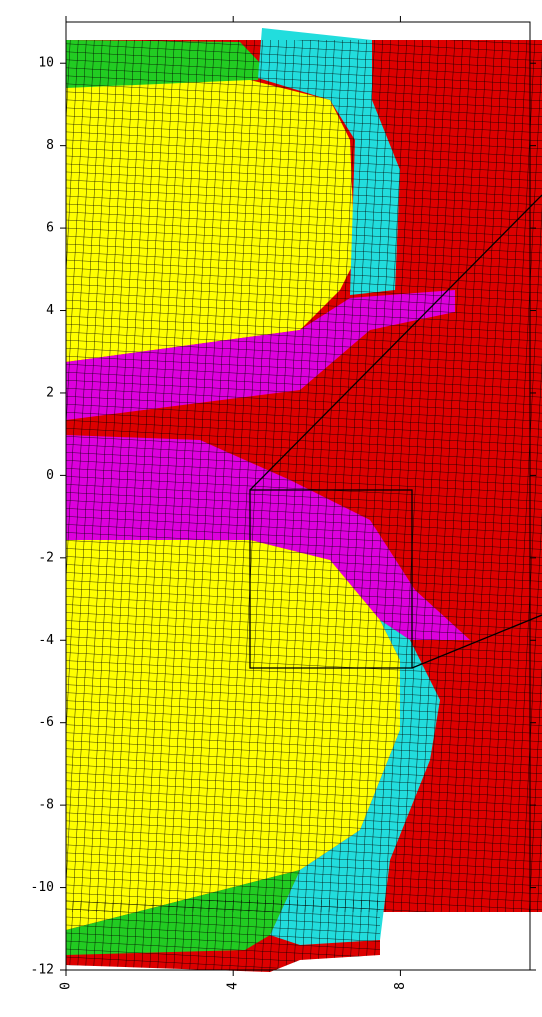  Describe the element at coordinates (50, 310) in the screenshot. I see `y-tick-label: 4` at that location.